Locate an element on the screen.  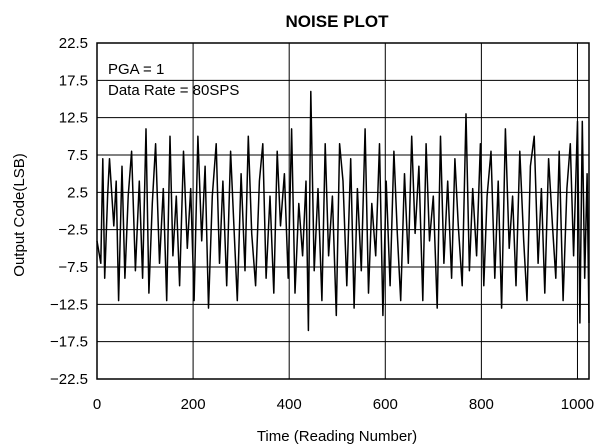
y-tick-label: 2.5 is located at coordinates (77, 192).